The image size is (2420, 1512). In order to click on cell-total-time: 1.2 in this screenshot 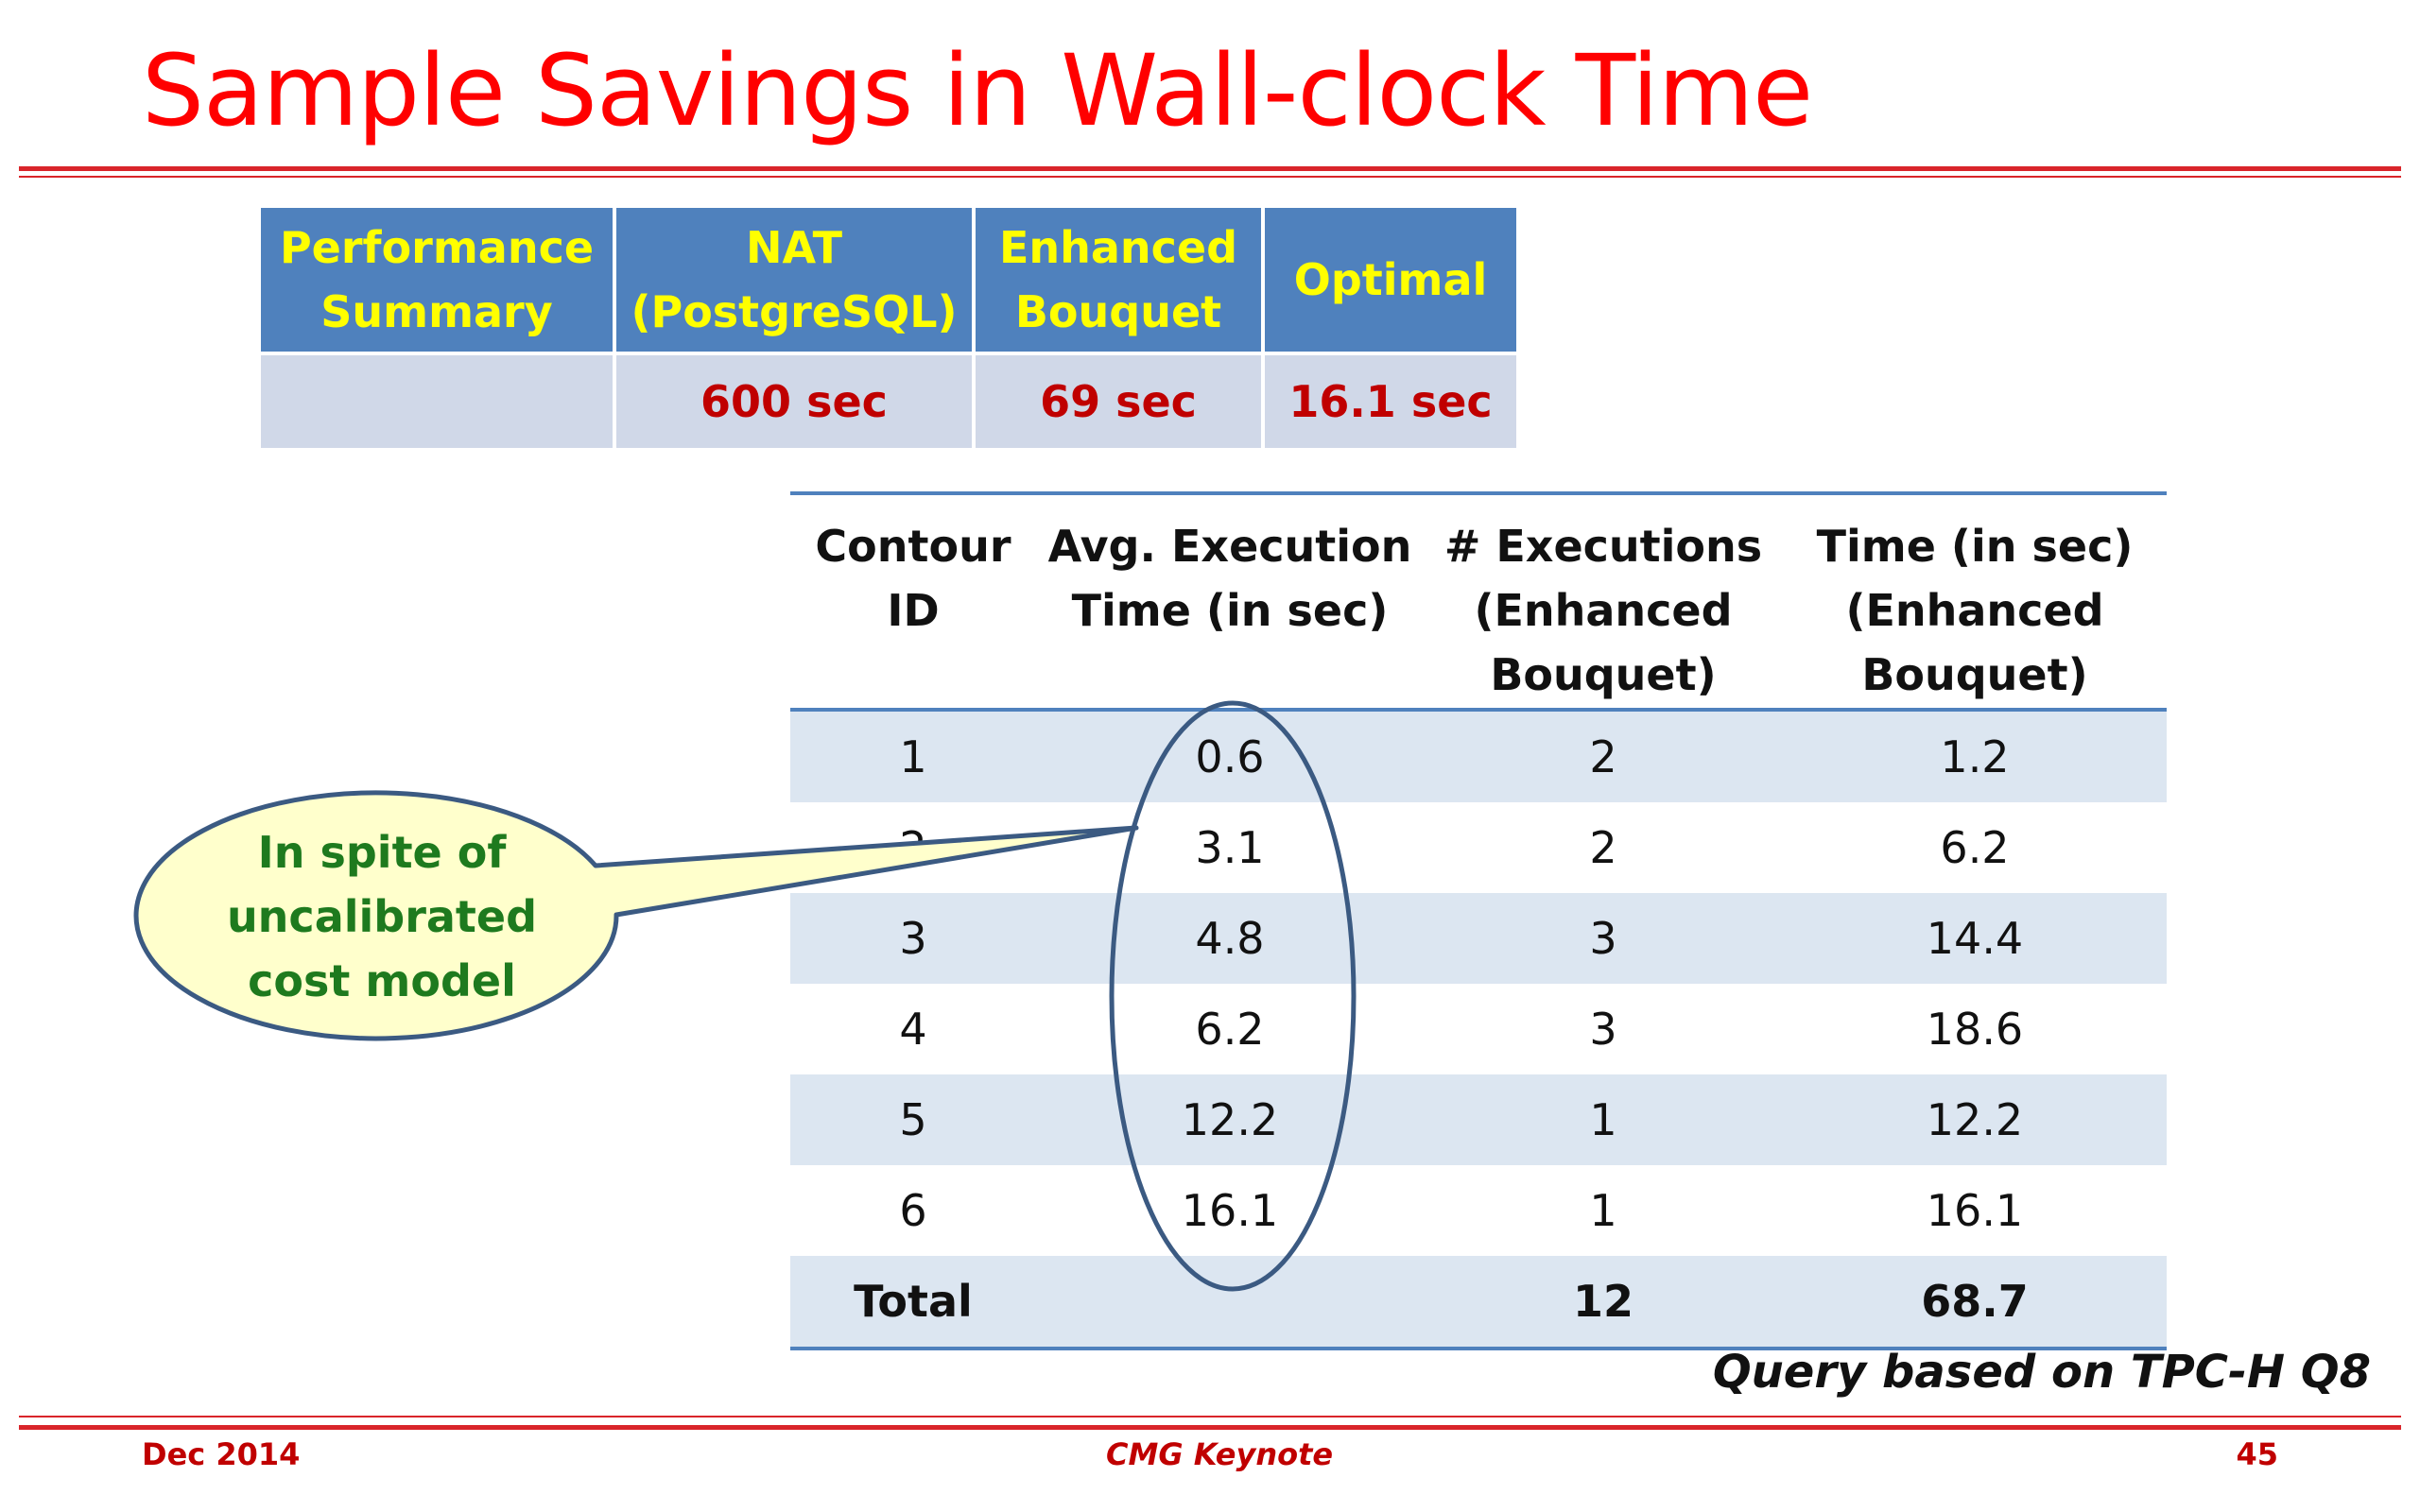, I will do `click(1975, 756)`.